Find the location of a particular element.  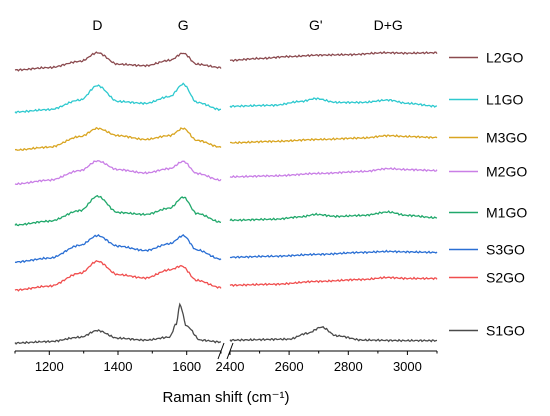

series-line-s3go-right is located at coordinates (333, 254).